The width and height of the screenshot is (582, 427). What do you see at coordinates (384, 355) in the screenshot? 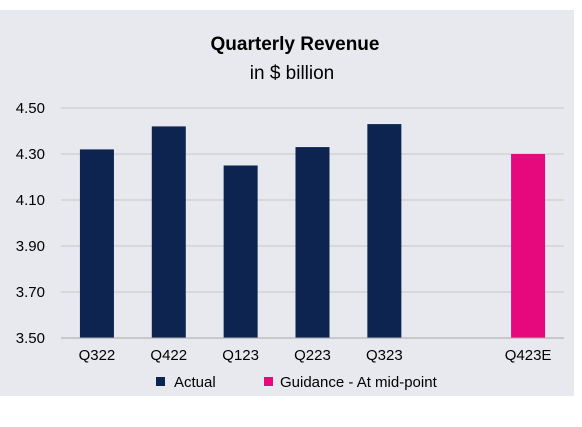
I see `x-tick-label: Q323` at bounding box center [384, 355].